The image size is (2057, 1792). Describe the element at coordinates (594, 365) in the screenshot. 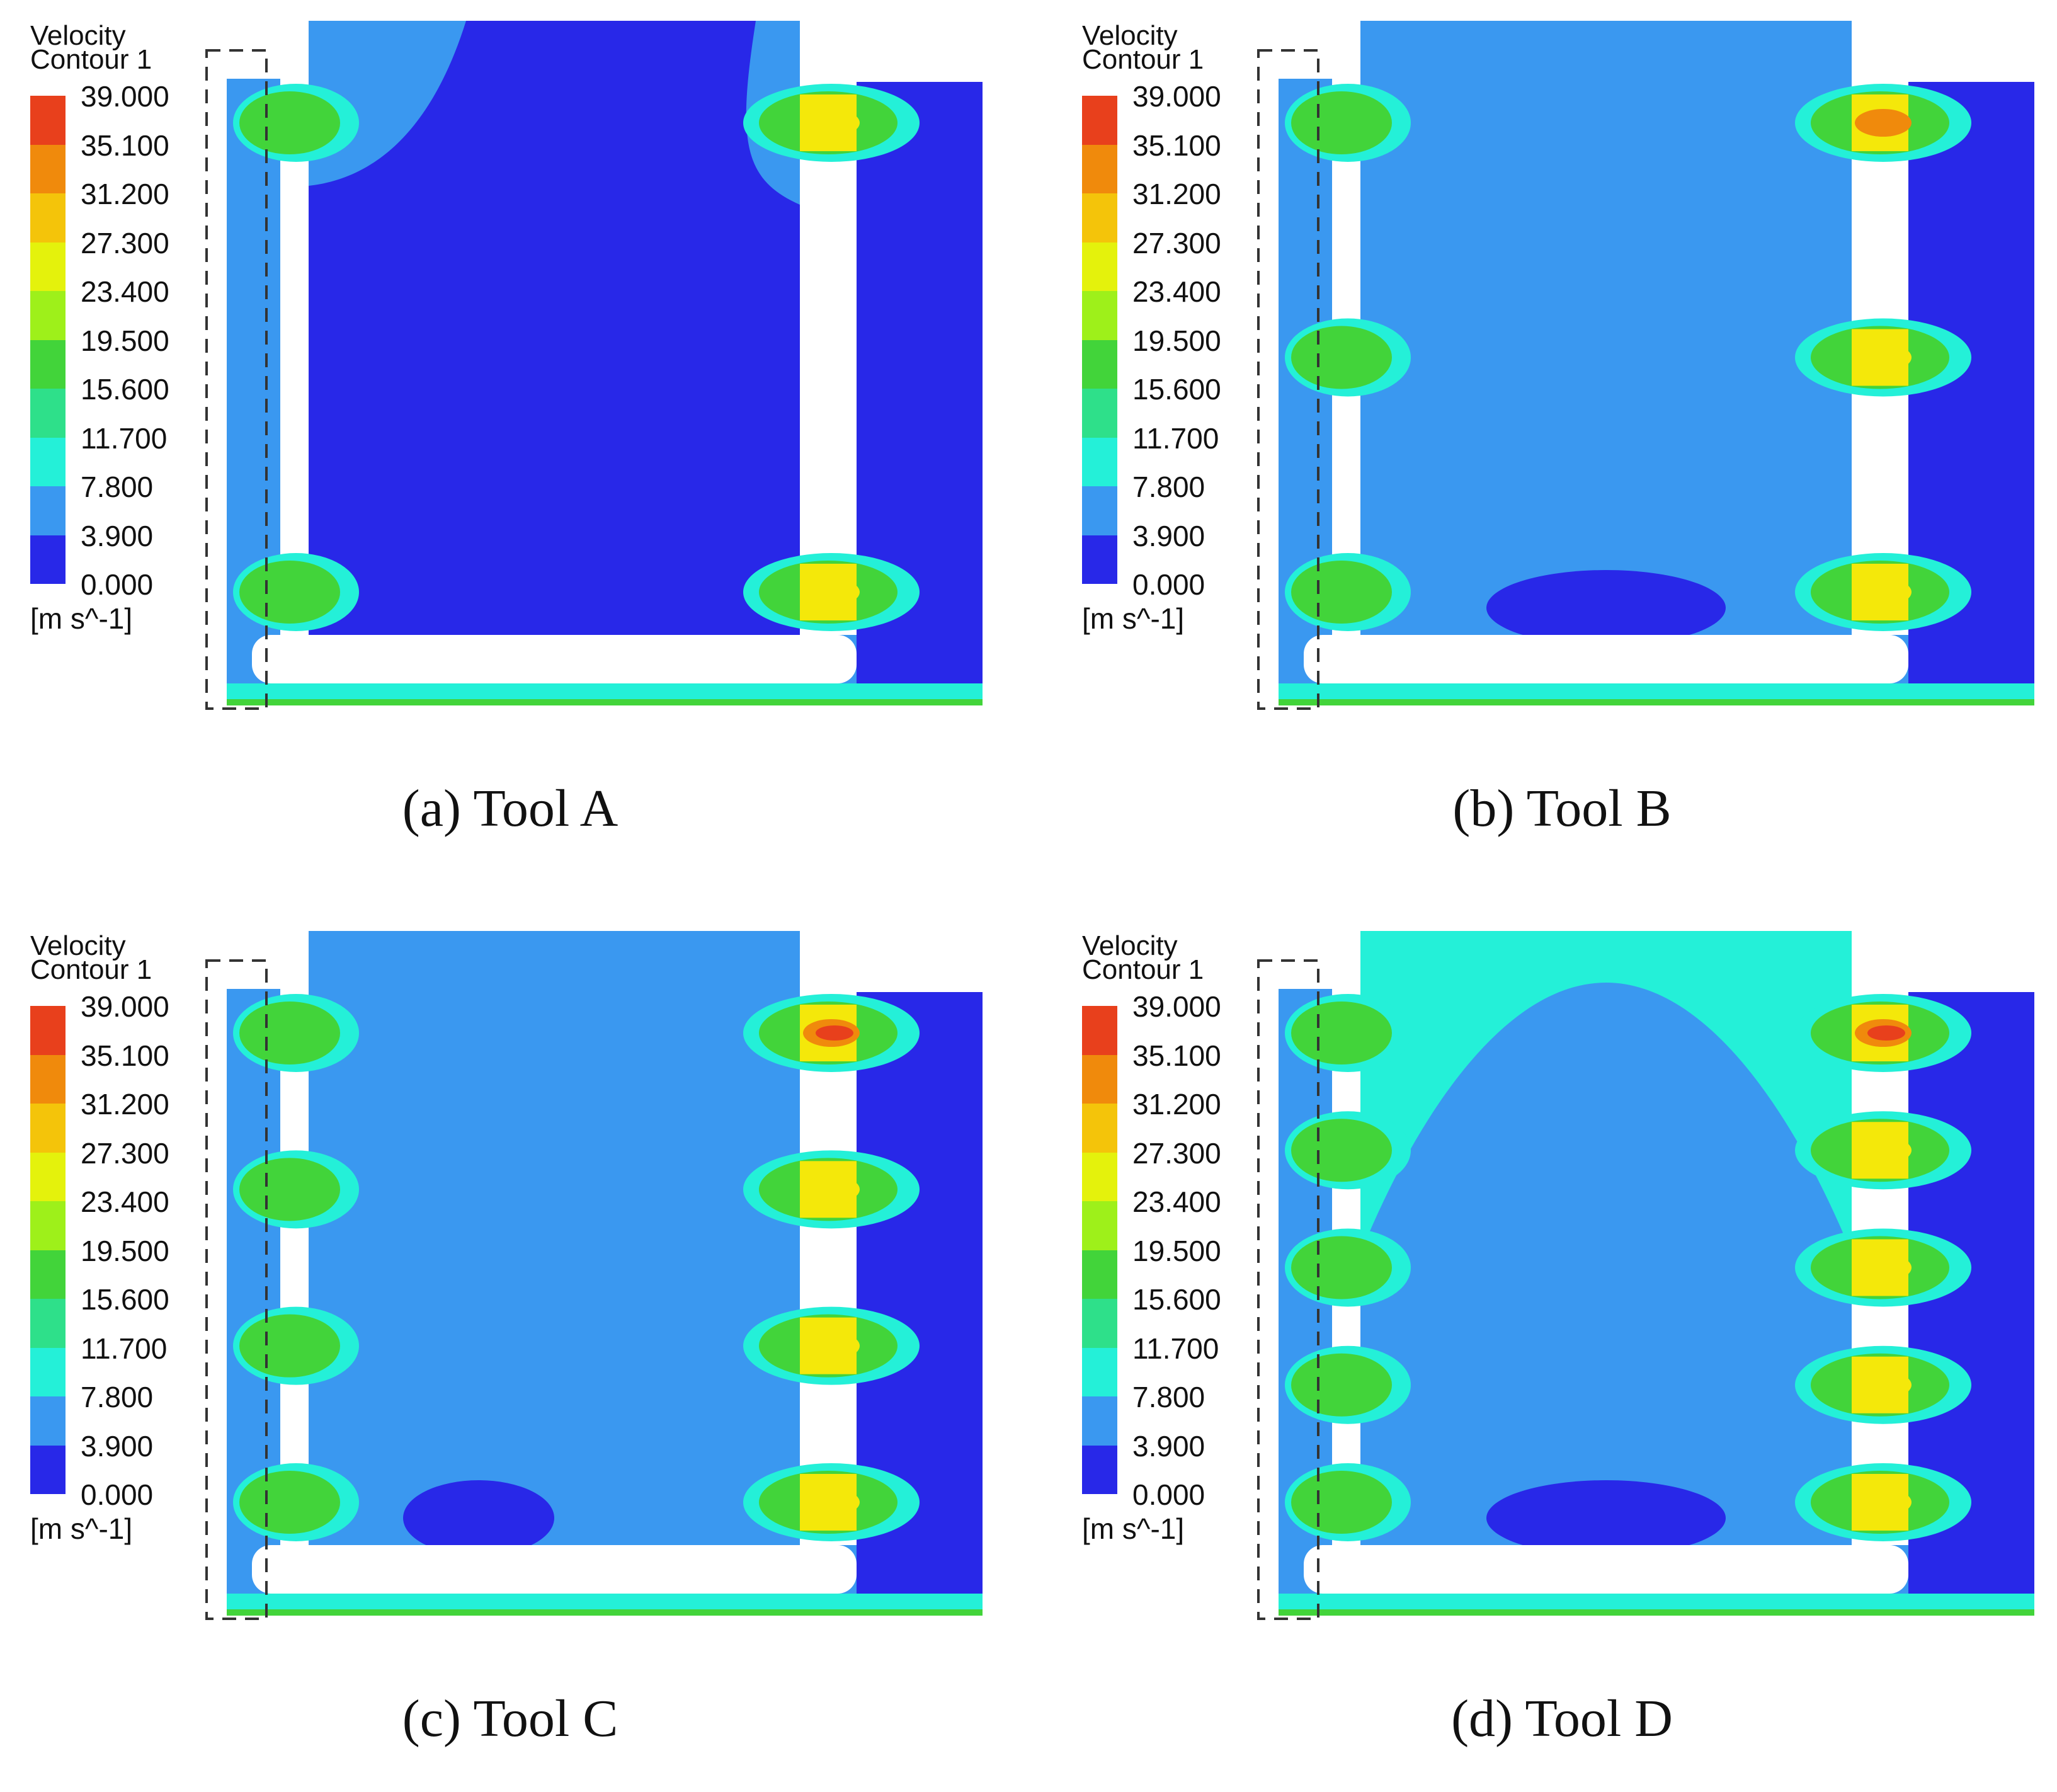

I see `velocity-contour-plot` at that location.